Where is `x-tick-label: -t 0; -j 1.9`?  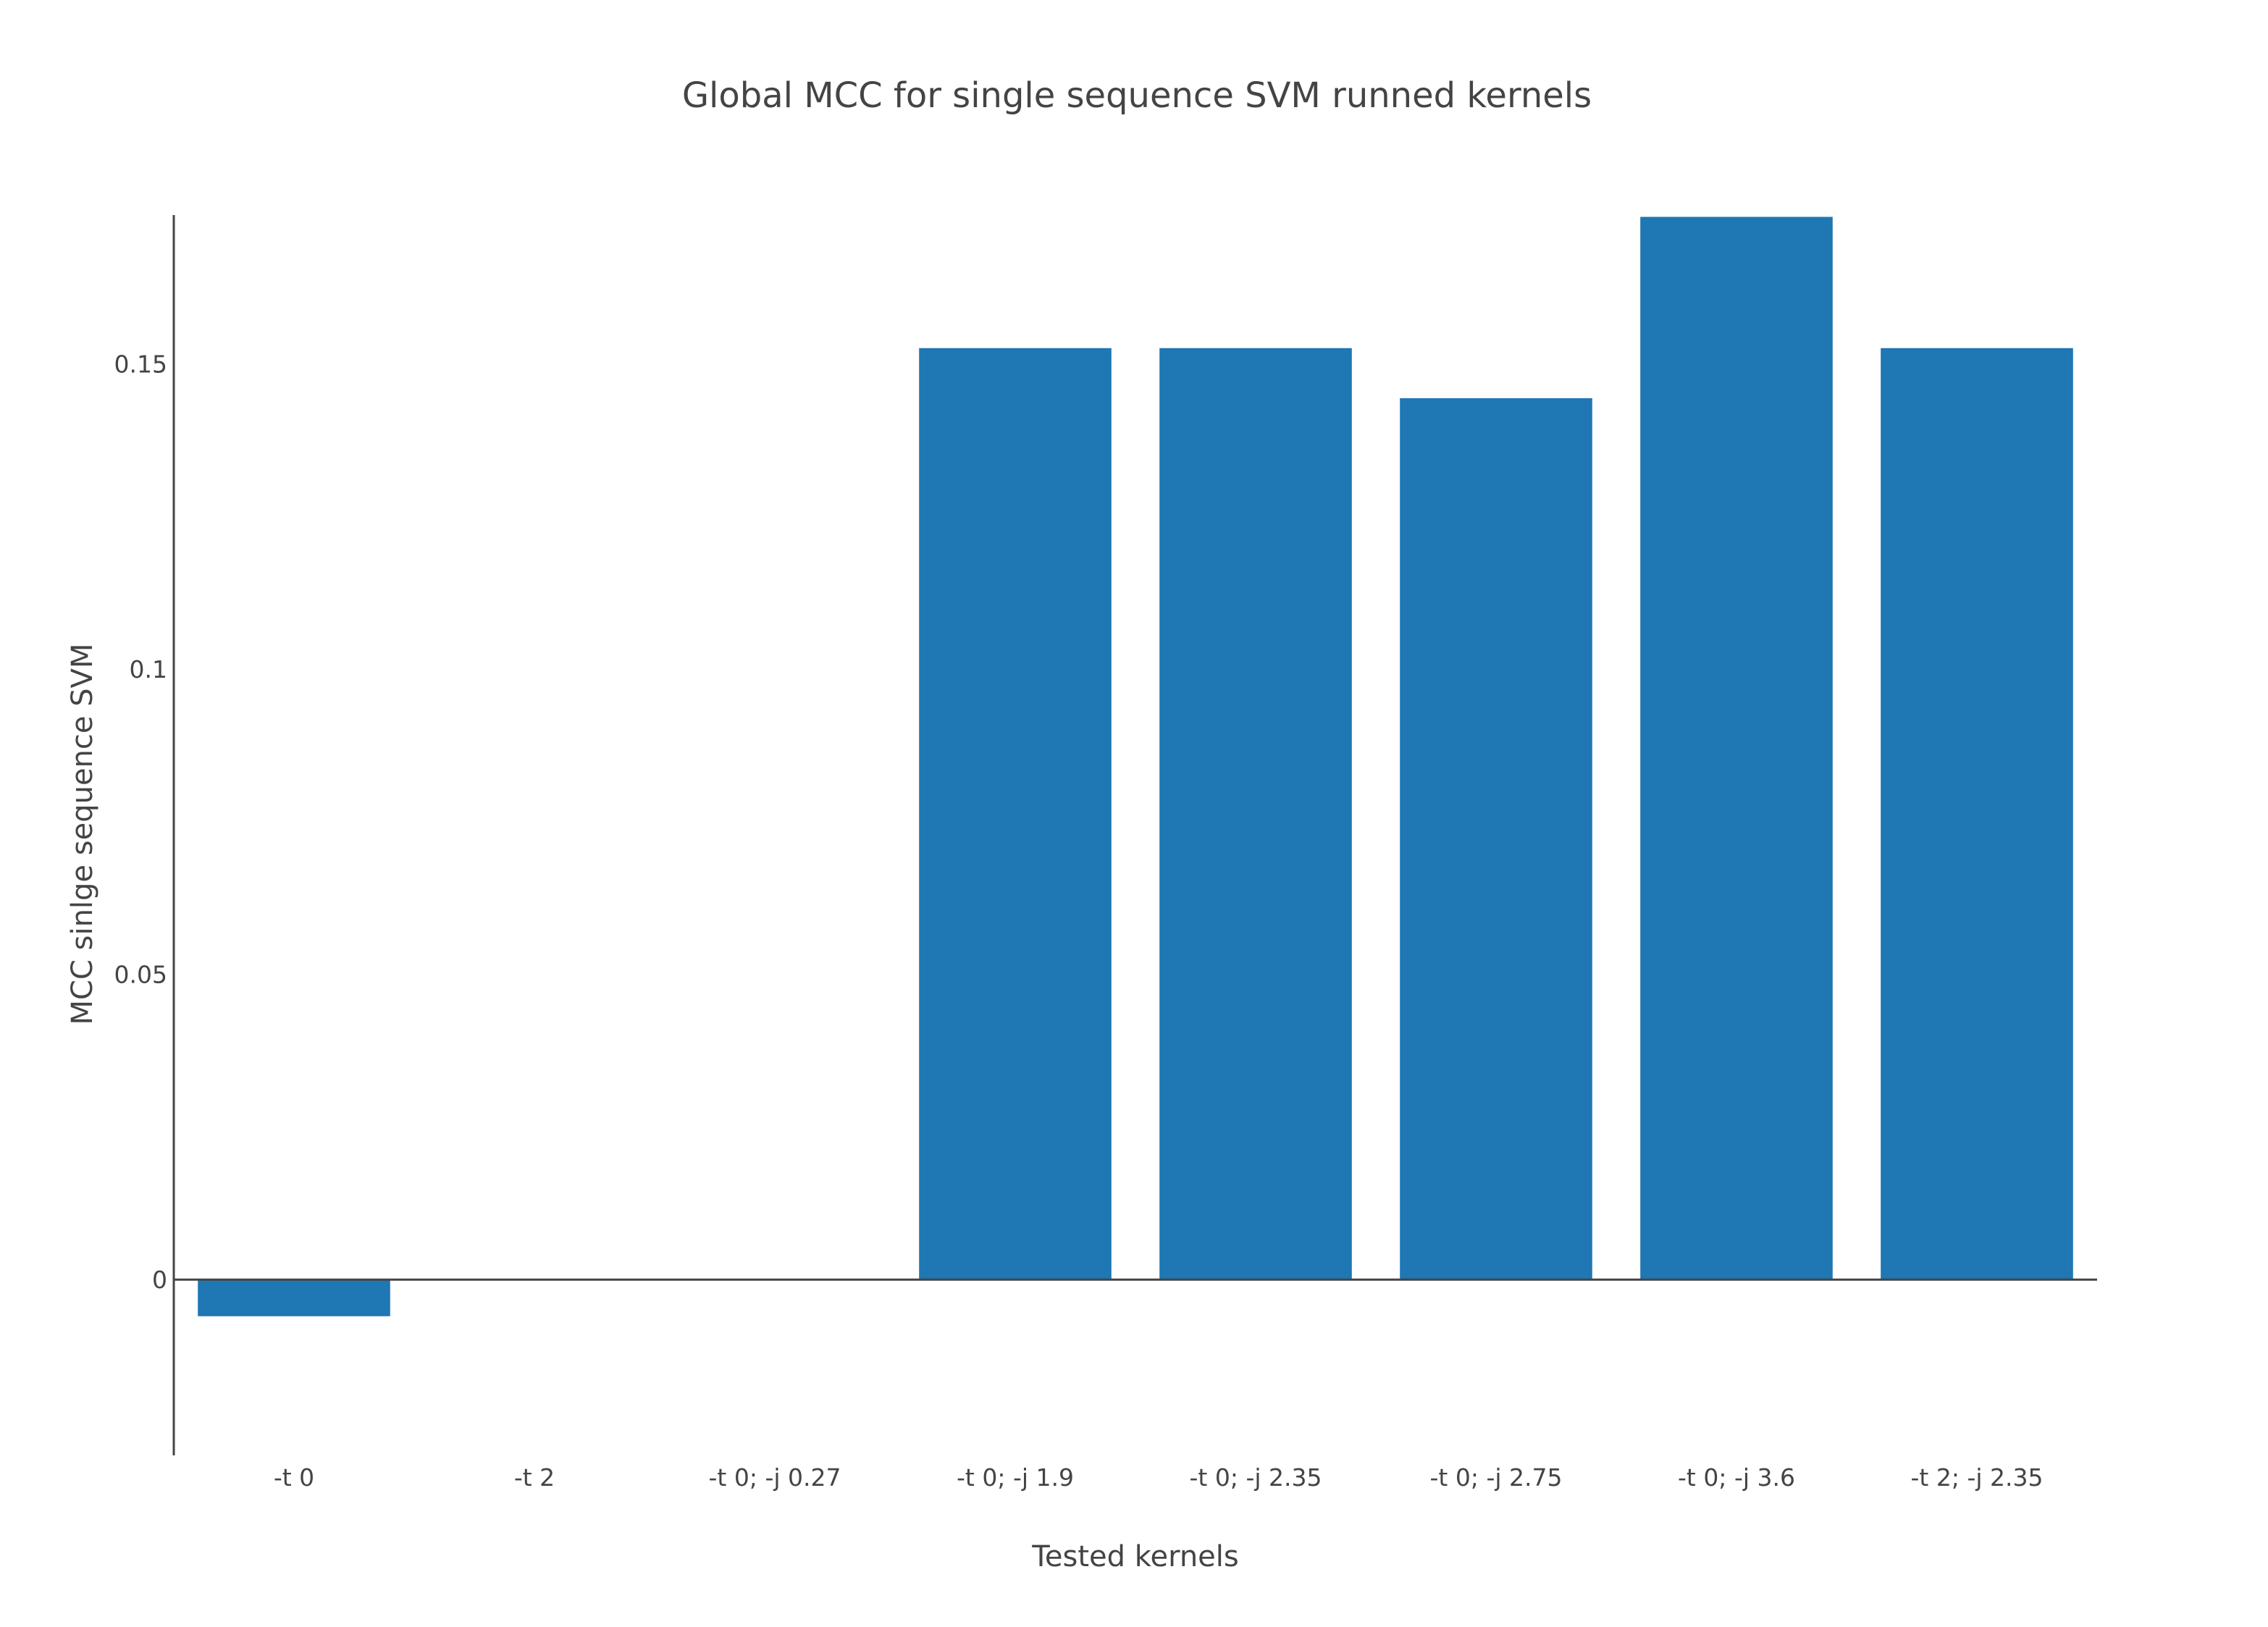 x-tick-label: -t 0; -j 1.9 is located at coordinates (1015, 1477).